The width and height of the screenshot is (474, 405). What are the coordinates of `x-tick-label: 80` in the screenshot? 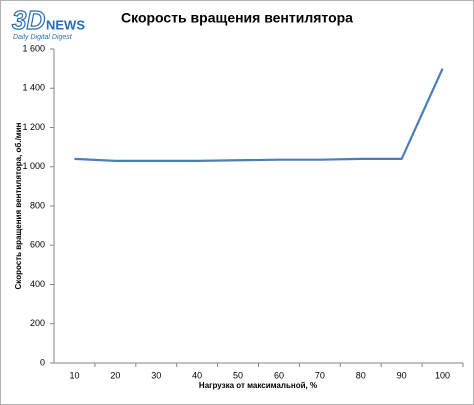 It's located at (361, 375).